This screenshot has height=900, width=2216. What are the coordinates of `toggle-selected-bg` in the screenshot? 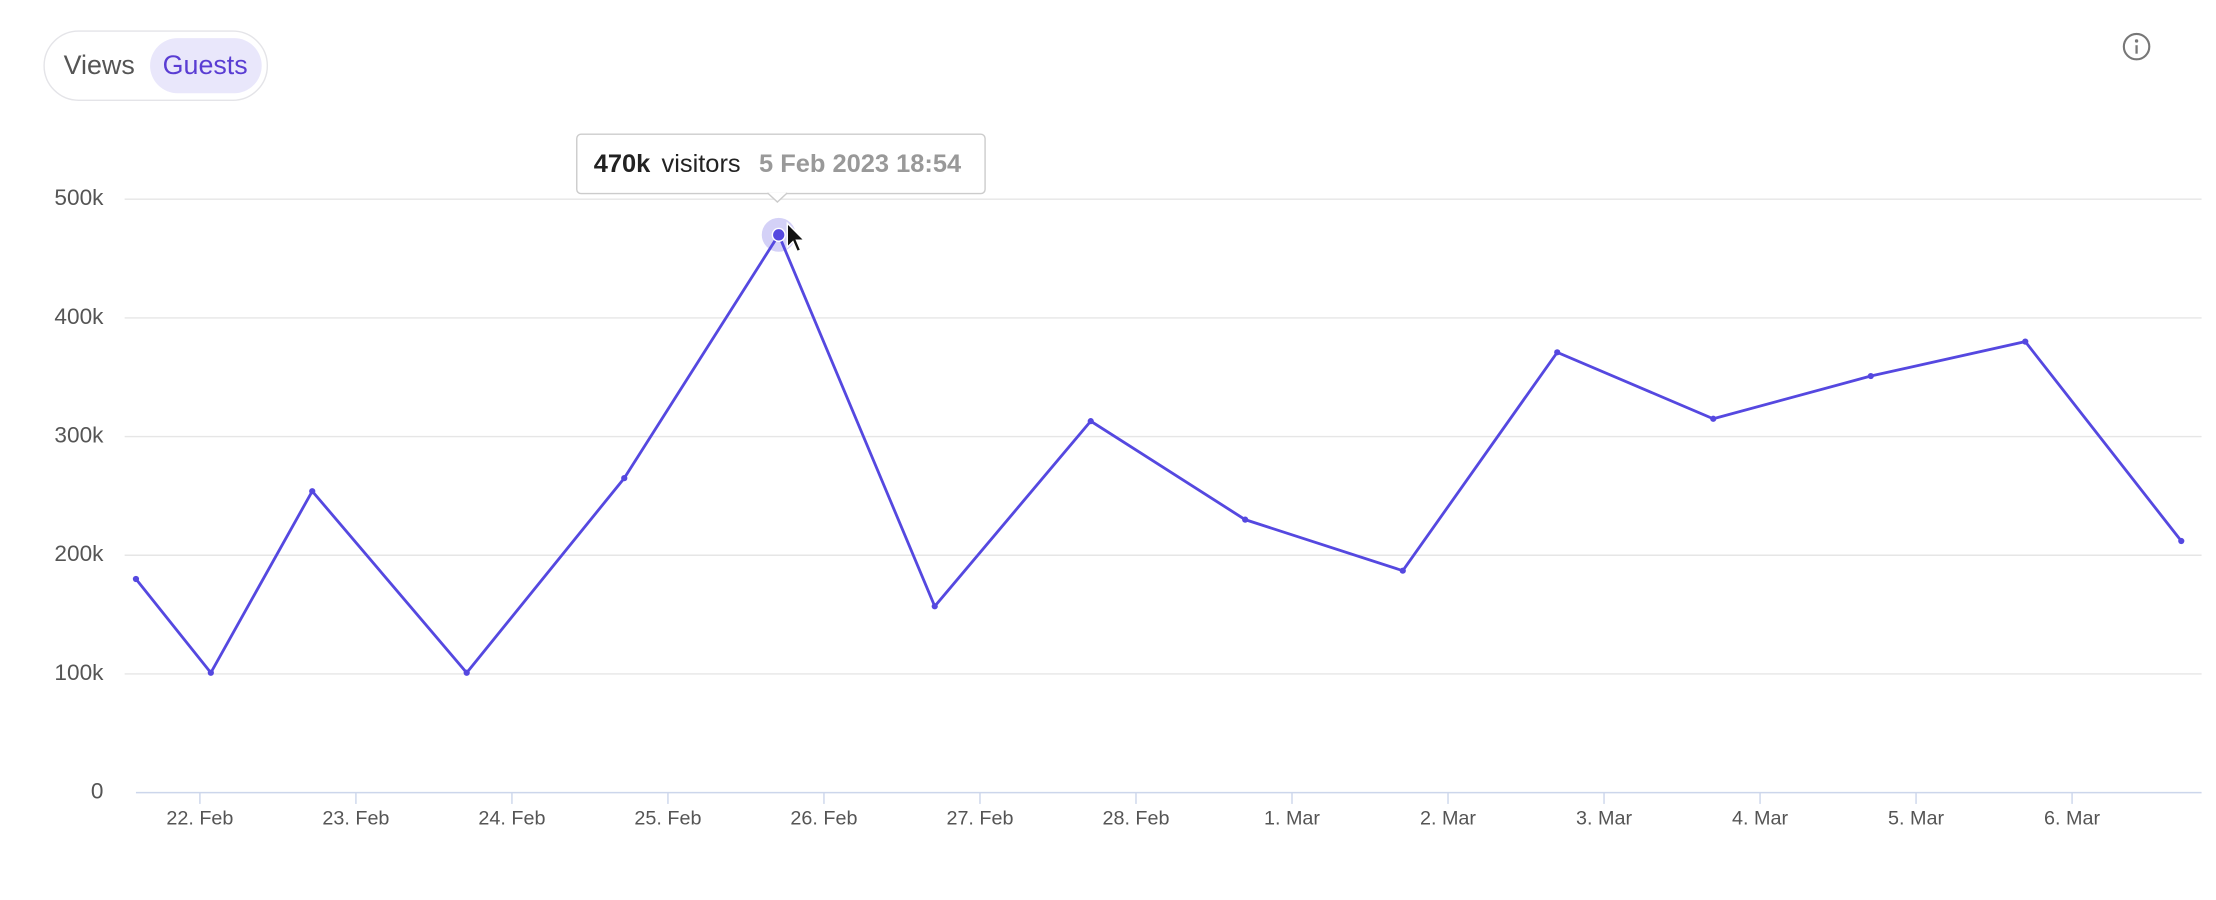 It's located at (206, 66).